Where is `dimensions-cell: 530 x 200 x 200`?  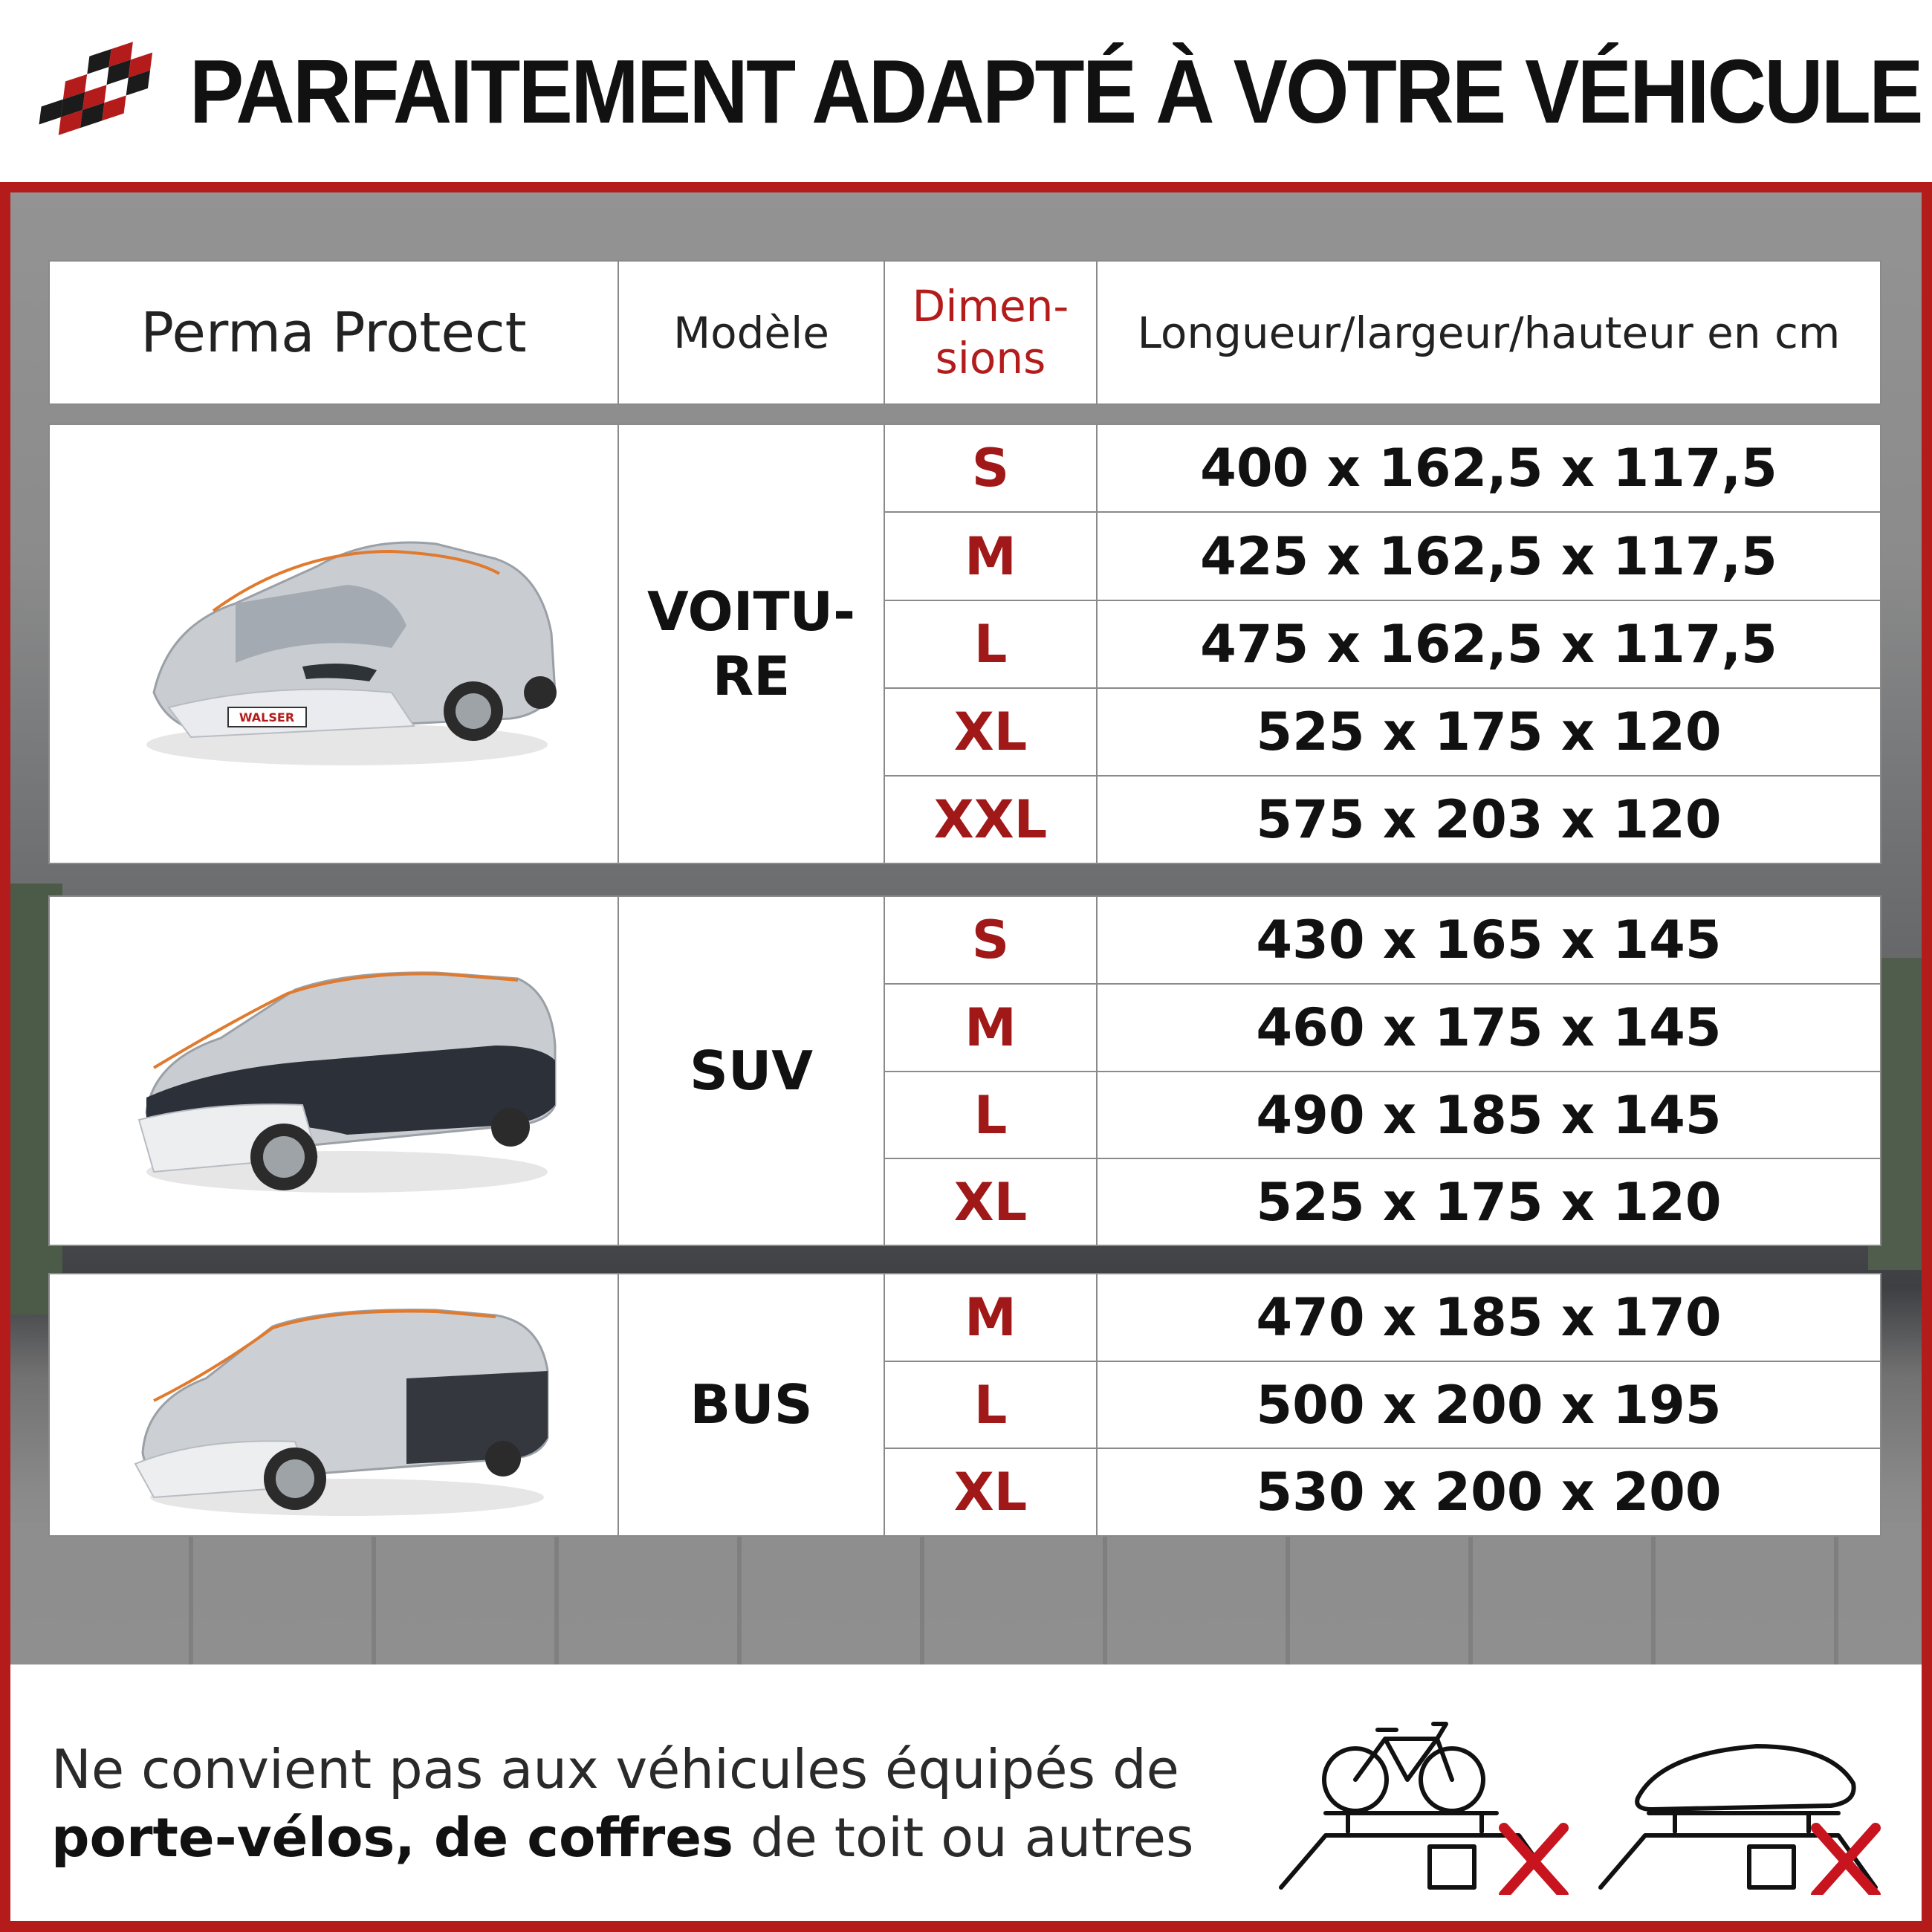
dimensions-cell: 530 x 200 x 200 is located at coordinates (1489, 1492).